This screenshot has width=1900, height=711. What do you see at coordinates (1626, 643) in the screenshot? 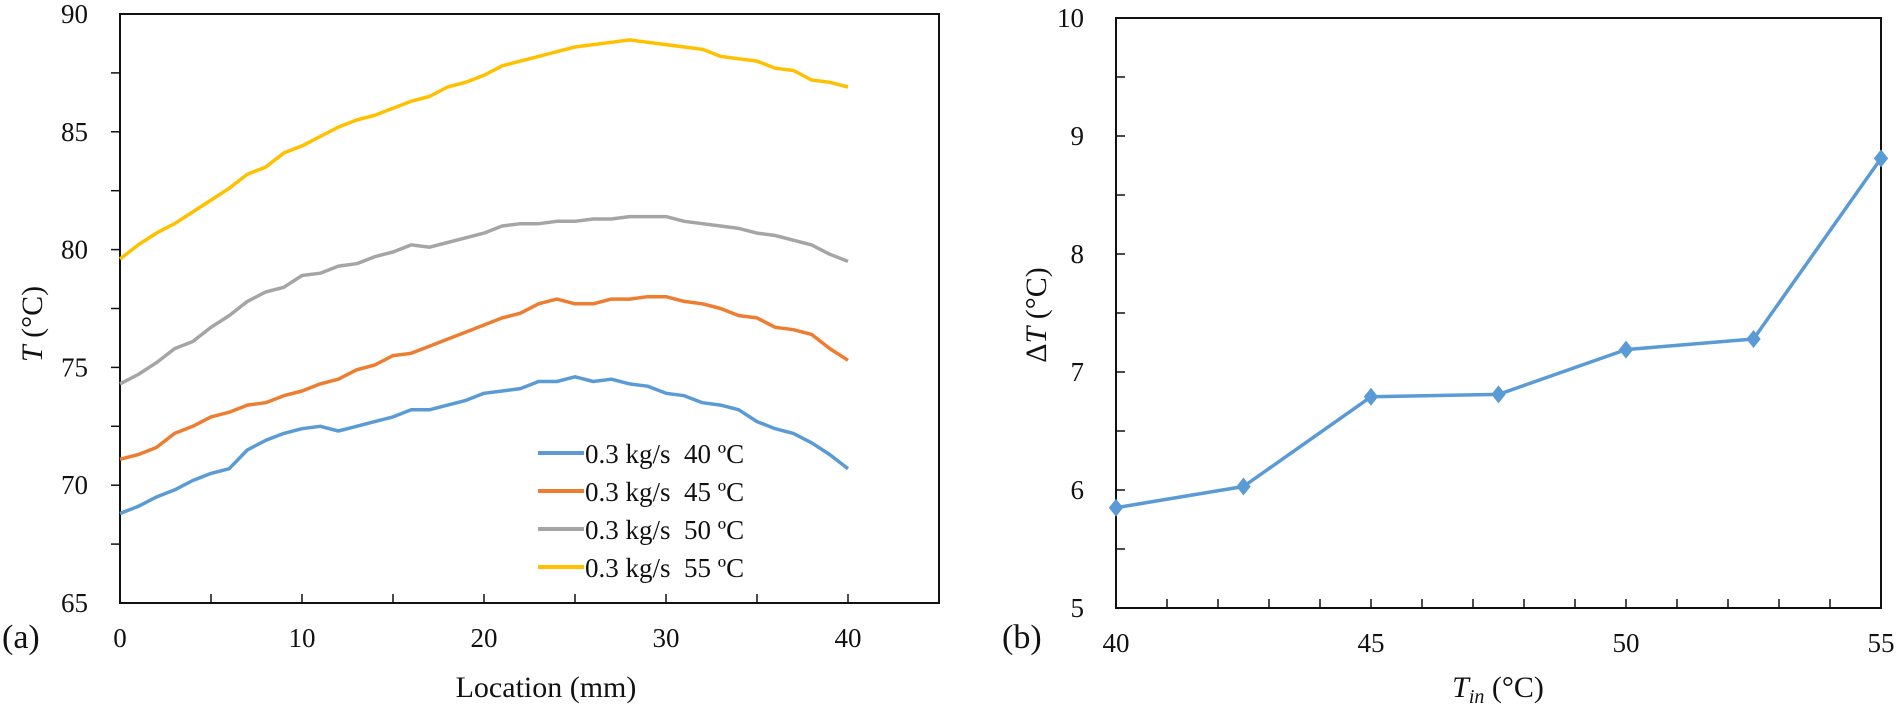
I see `x-tick-label: 50` at bounding box center [1626, 643].